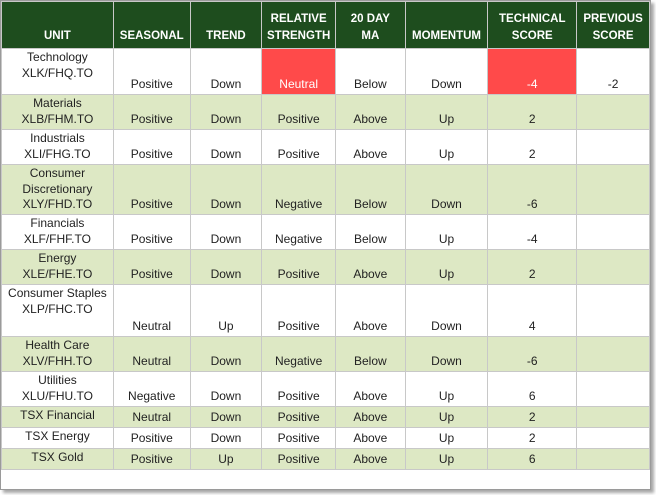 This screenshot has width=656, height=495. I want to click on unit-line: Industrials, so click(57, 138).